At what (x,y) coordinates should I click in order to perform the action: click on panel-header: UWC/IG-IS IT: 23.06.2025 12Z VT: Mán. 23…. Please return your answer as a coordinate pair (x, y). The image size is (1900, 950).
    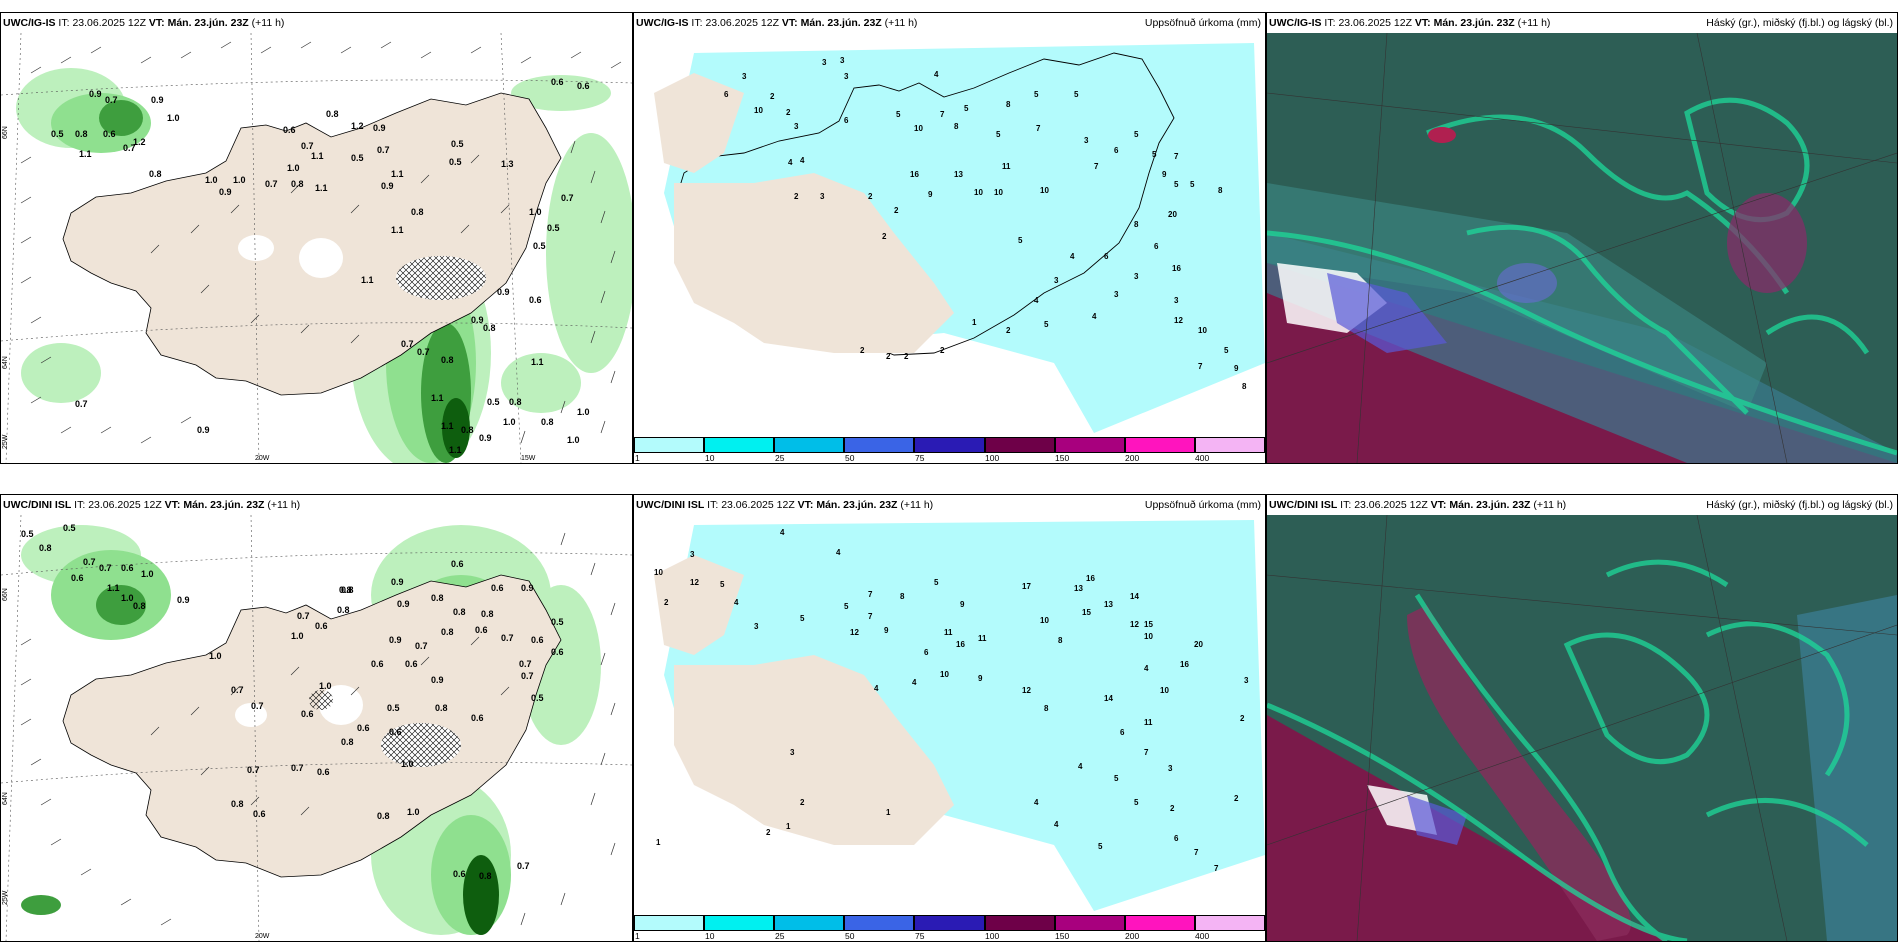
    Looking at the image, I should click on (949, 23).